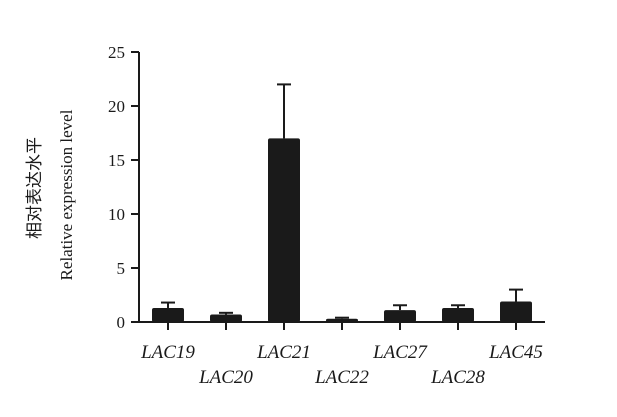 This screenshot has width=617, height=417. I want to click on y-tick-label: 15, so click(116, 160).